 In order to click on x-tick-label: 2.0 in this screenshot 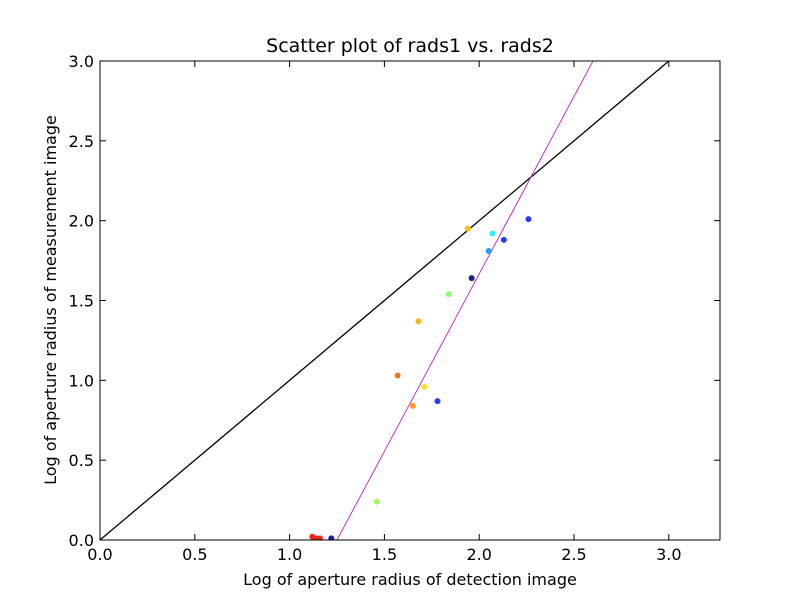, I will do `click(478, 554)`.